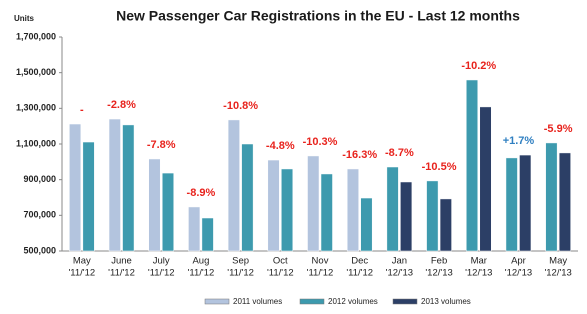 This screenshot has height=314, width=587. I want to click on y-tick-label: 1,300,000, so click(36, 108).